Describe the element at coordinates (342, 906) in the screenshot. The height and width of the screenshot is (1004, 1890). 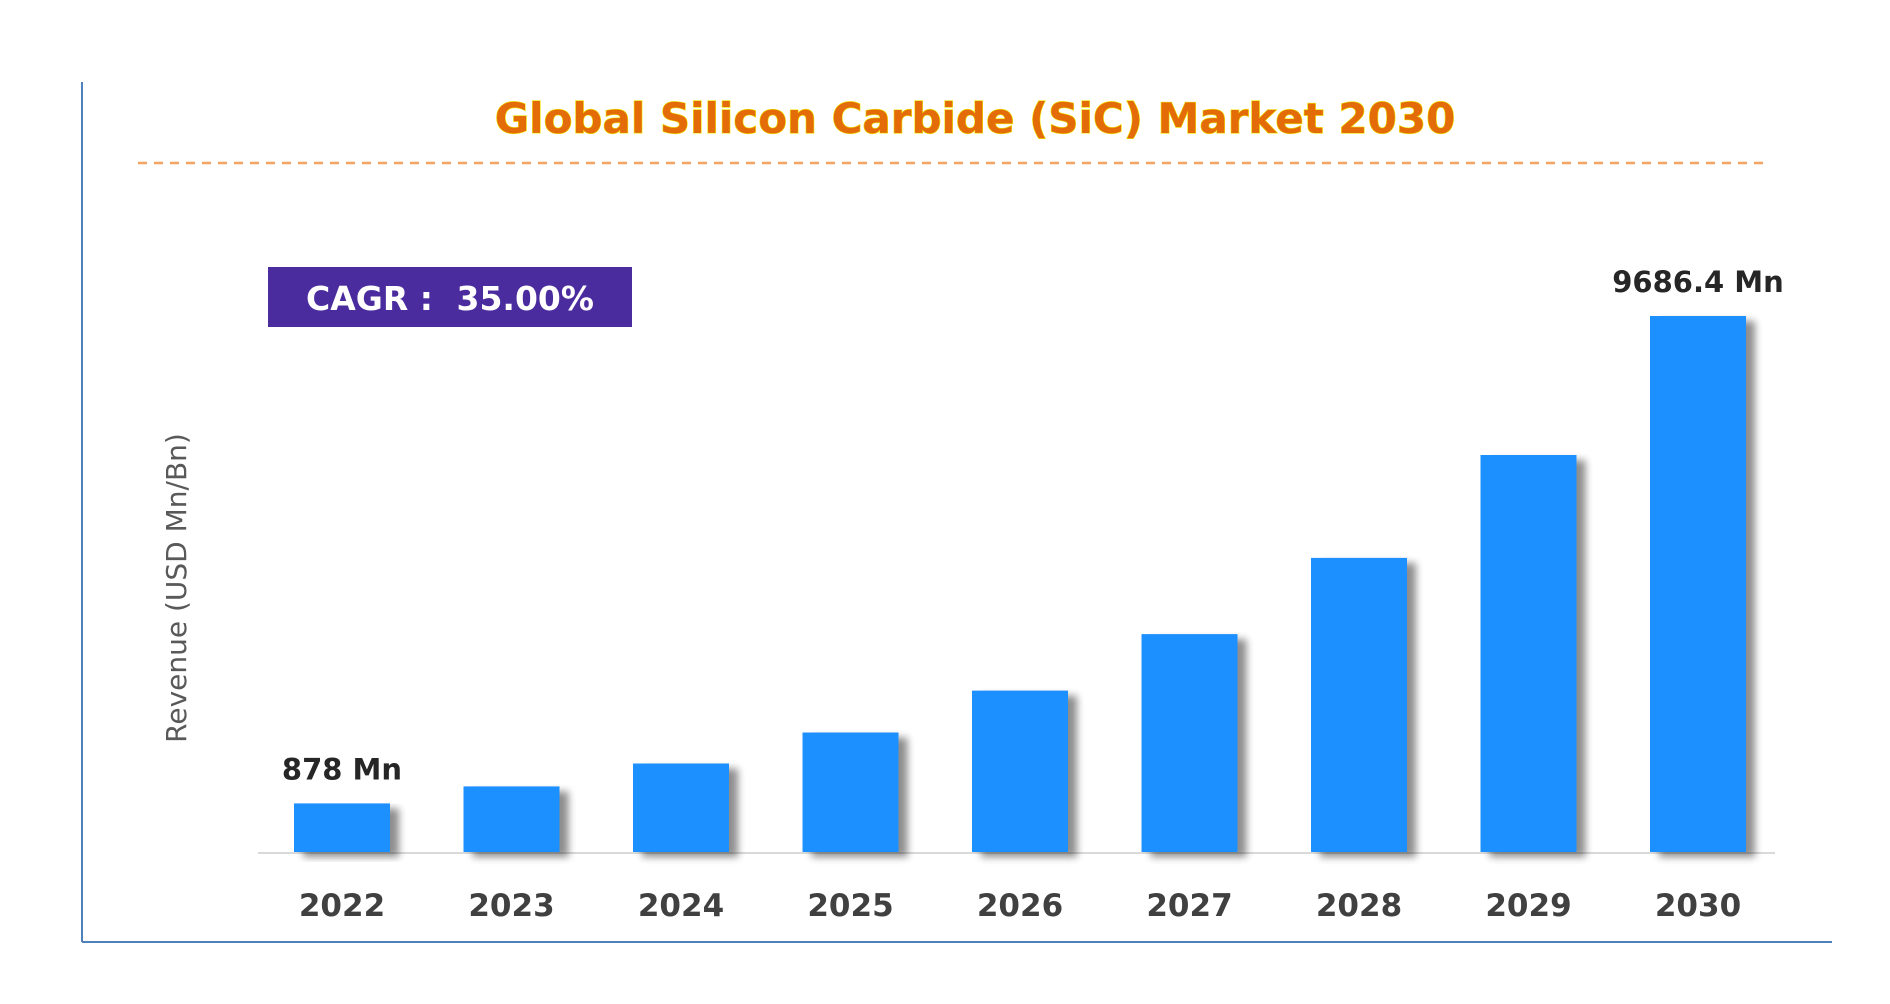
I see `x-tick-label-2022: 2022` at that location.